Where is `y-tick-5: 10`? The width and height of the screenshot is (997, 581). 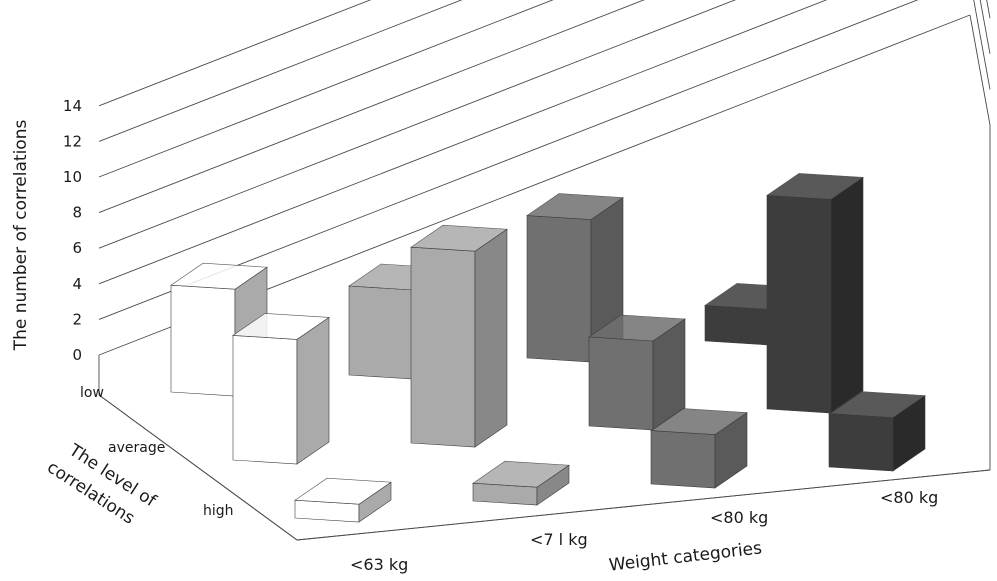 y-tick-5: 10 is located at coordinates (72, 177).